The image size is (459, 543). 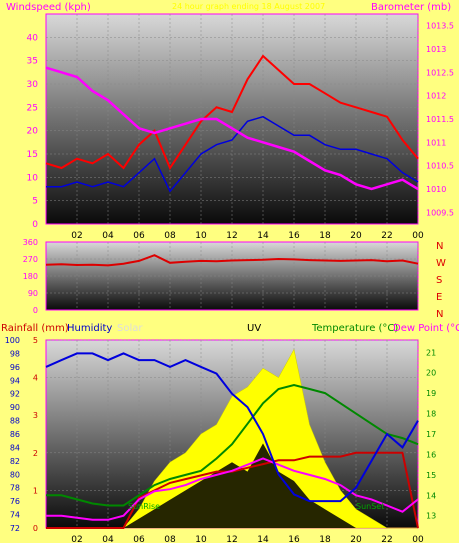 What do you see at coordinates (436, 49) in the screenshot?
I see `y-right-tick-label: 1013` at bounding box center [436, 49].